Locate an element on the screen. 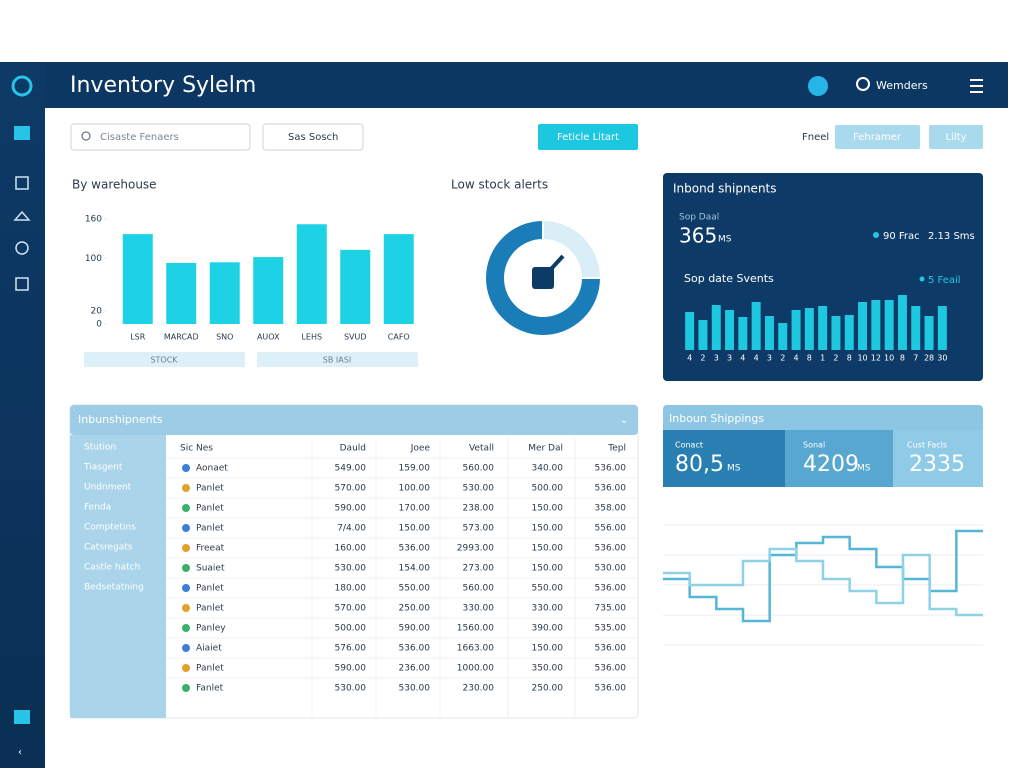 The height and width of the screenshot is (772, 1024). row-name: Panlet is located at coordinates (210, 509).